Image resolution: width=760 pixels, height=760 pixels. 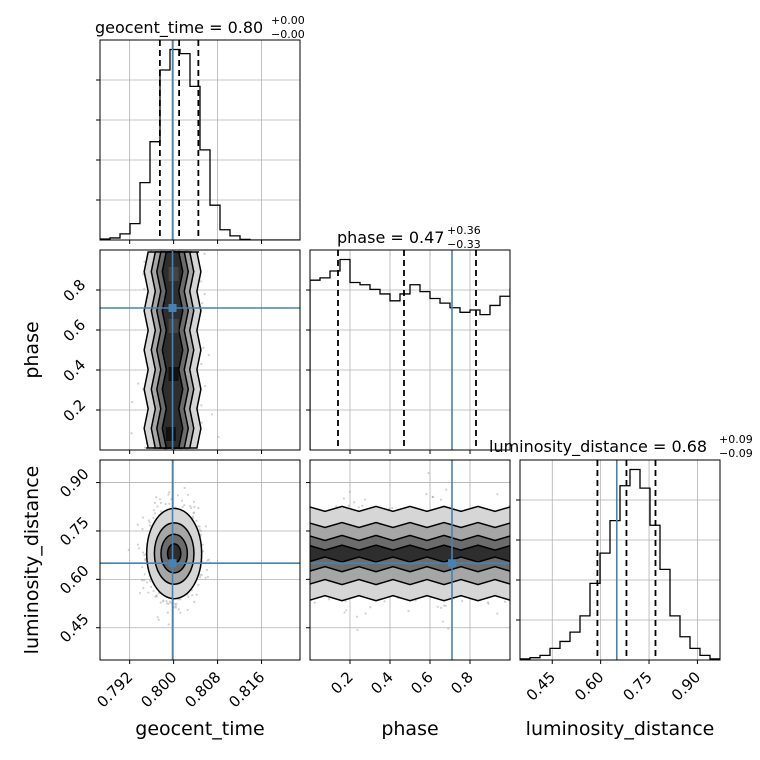 I want to click on title-geocent-time-minus: −0.00, so click(x=288, y=34).